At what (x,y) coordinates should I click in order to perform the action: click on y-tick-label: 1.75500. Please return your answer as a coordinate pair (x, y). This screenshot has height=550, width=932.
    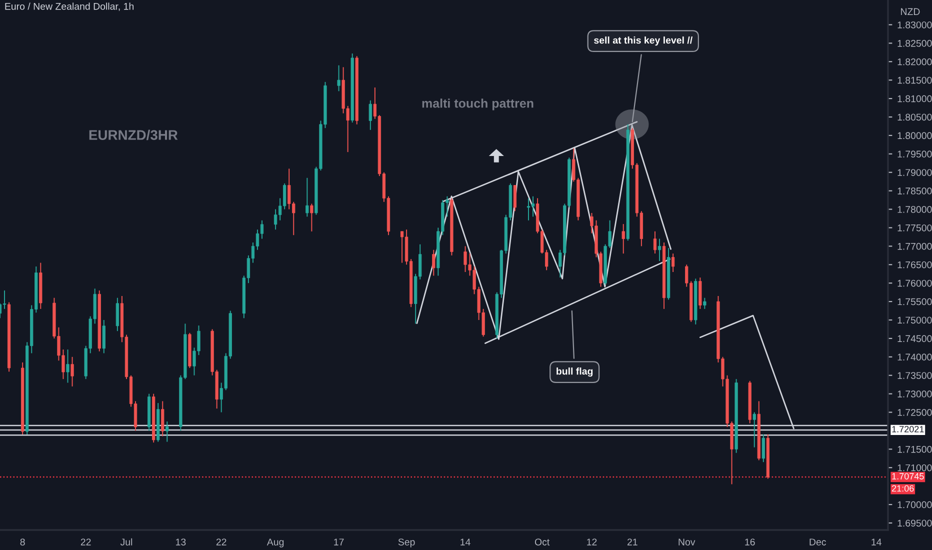
    Looking at the image, I should click on (915, 302).